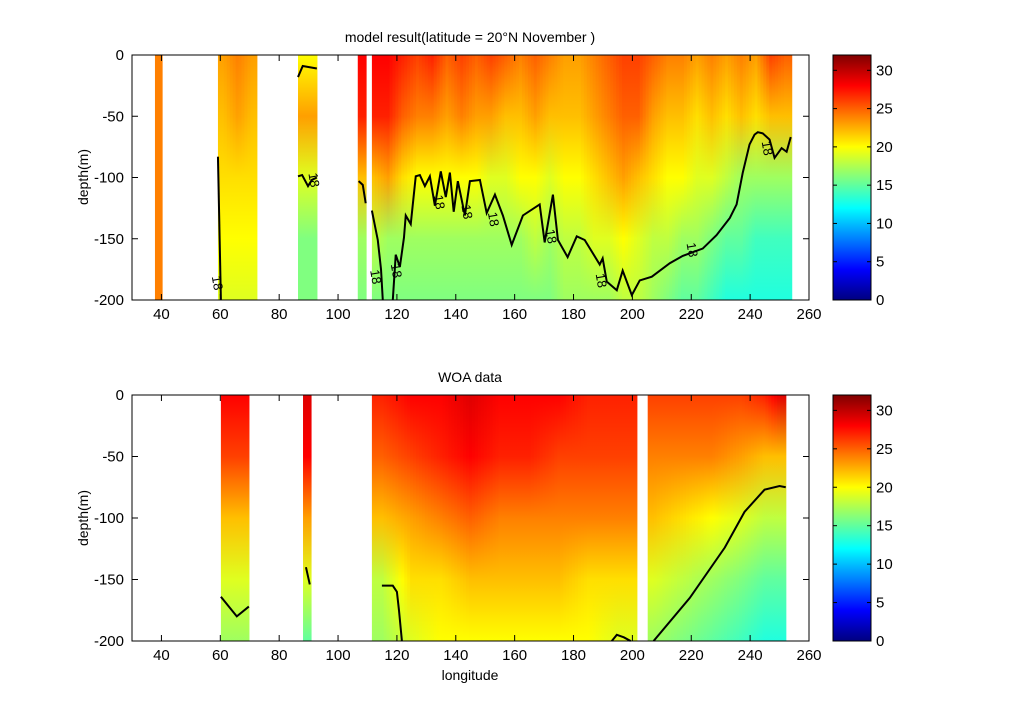 This screenshot has height=721, width=1036. I want to click on colorbar-tick-label: 30, so click(884, 410).